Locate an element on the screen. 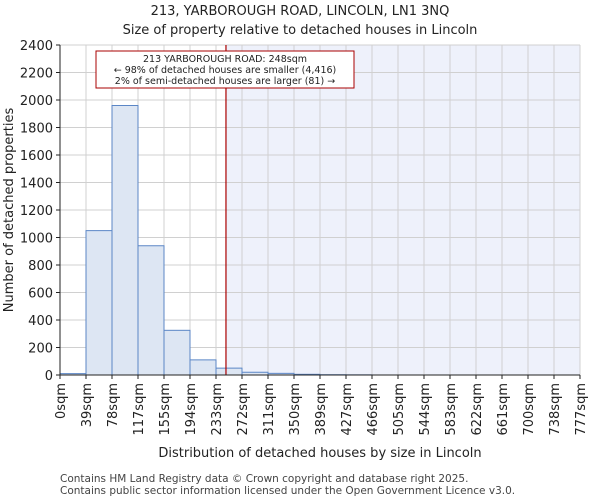  y-tick-label: 1000 is located at coordinates (36, 239).